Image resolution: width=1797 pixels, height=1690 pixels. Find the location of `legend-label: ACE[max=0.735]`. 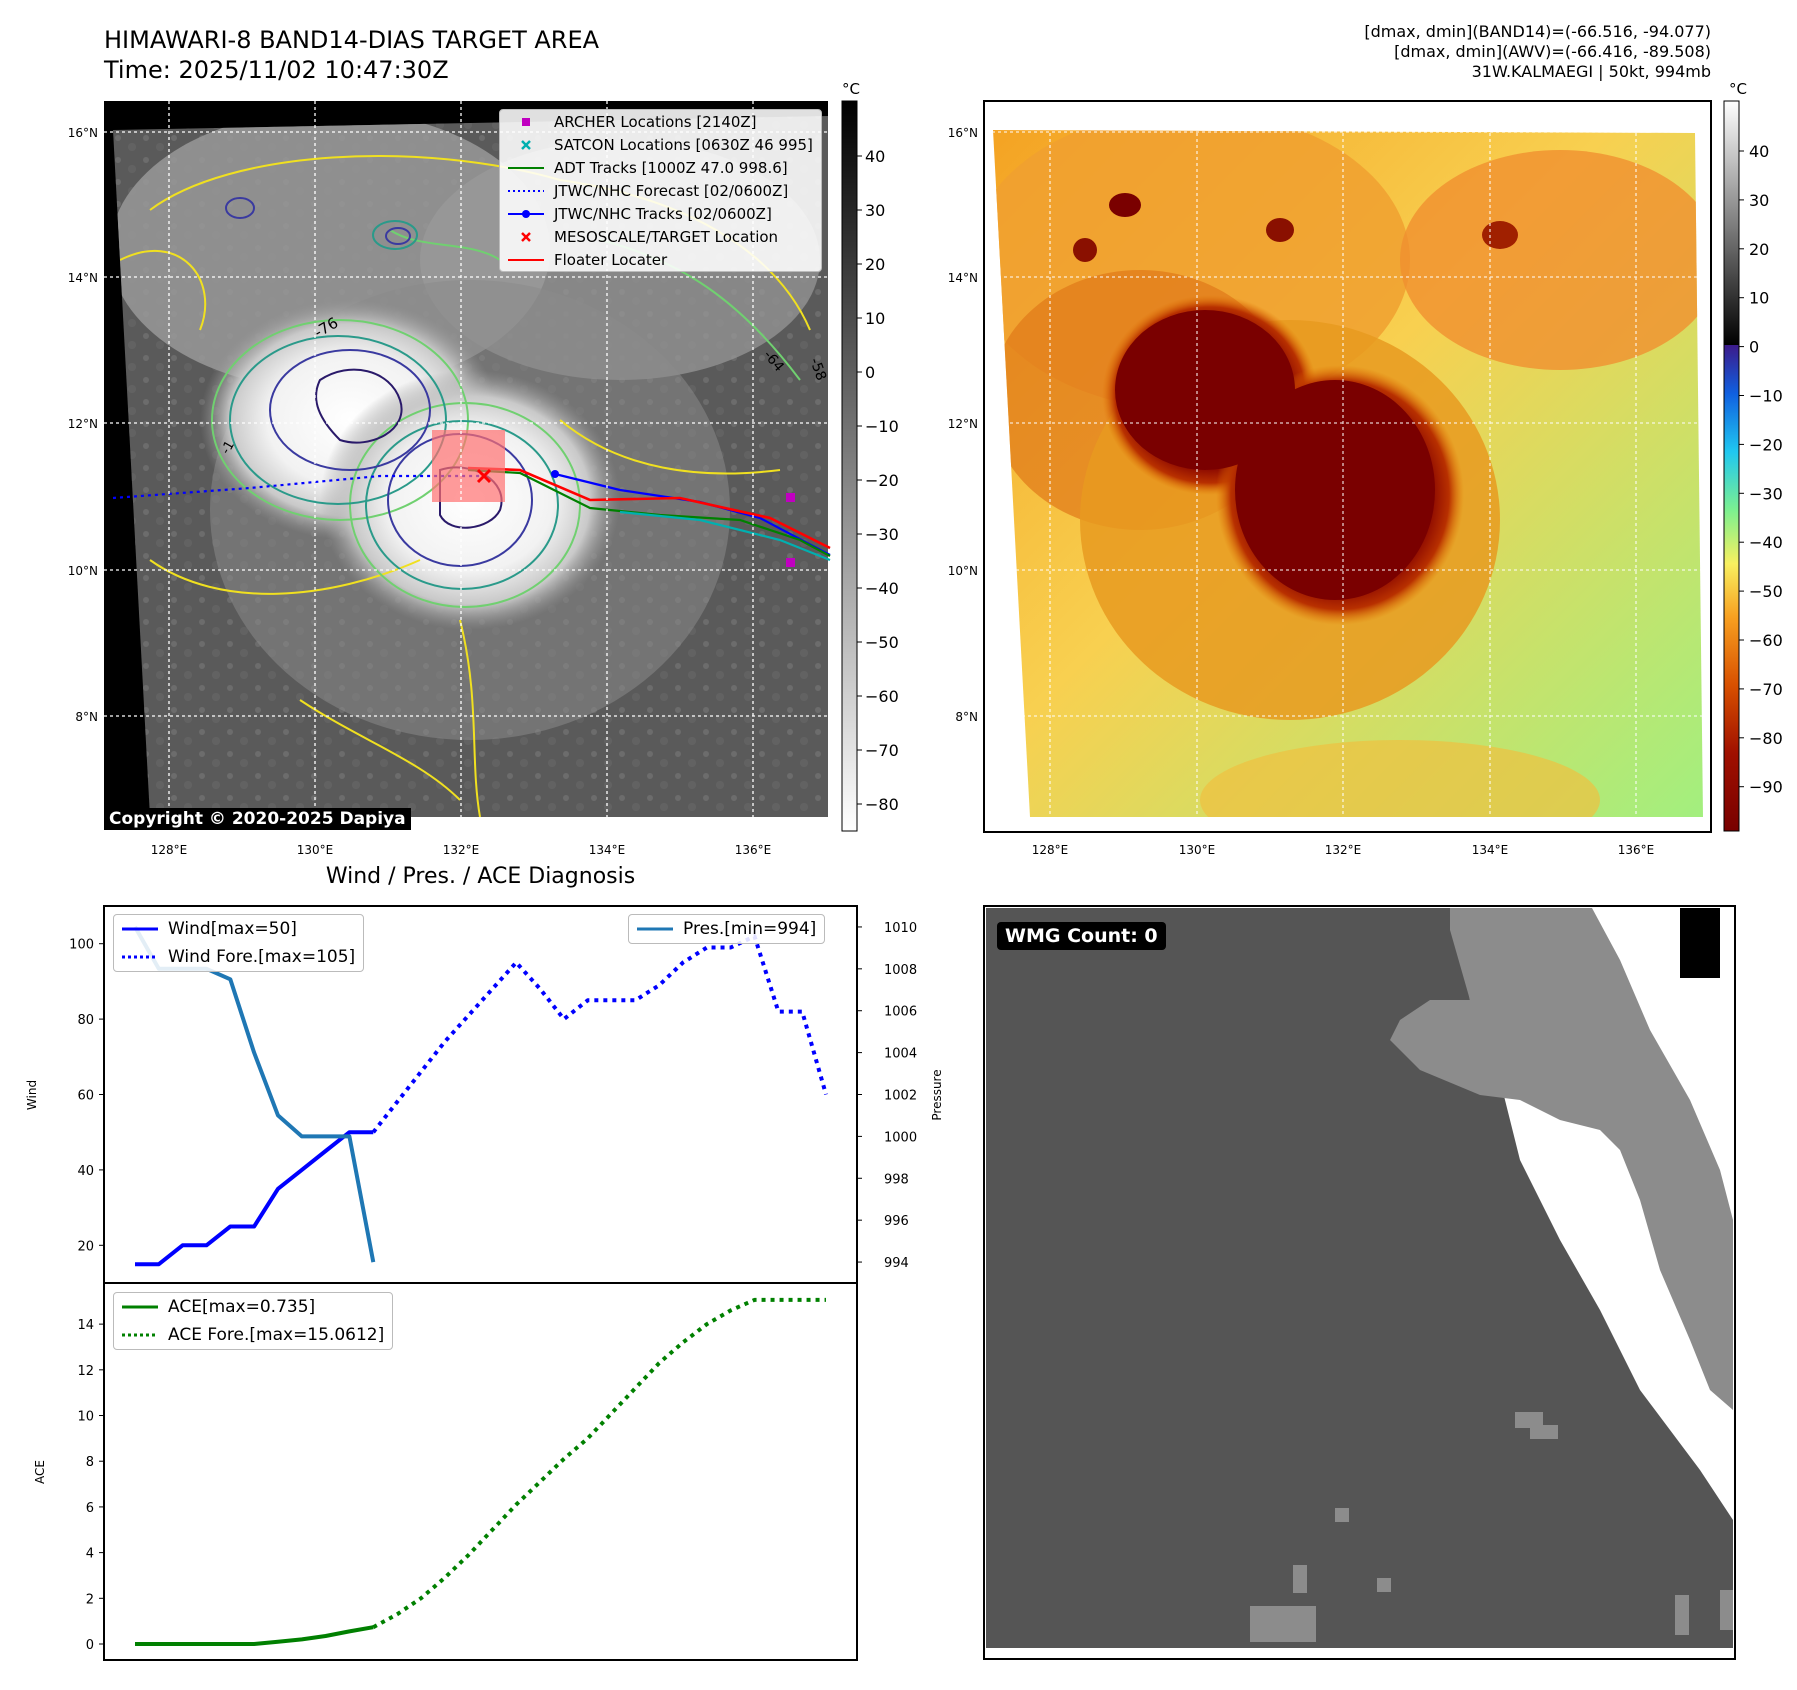

legend-label: ACE[max=0.735] is located at coordinates (242, 1307).